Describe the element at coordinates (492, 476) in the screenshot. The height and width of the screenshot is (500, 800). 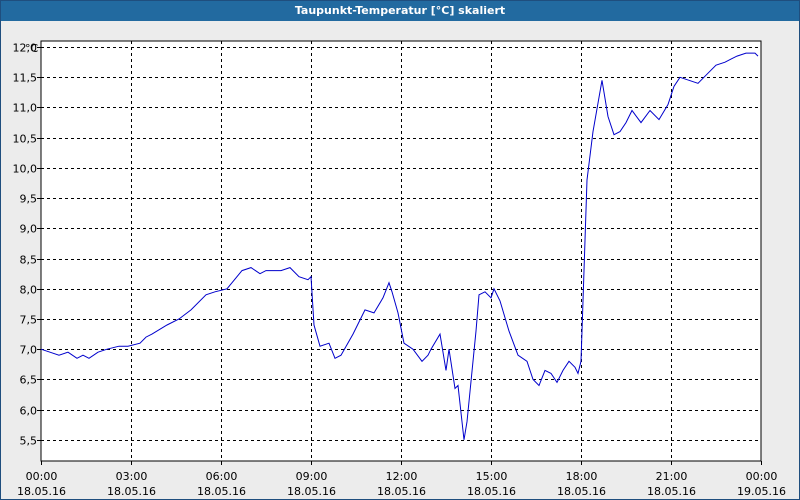
I see `x-tick-time: 15:00` at that location.